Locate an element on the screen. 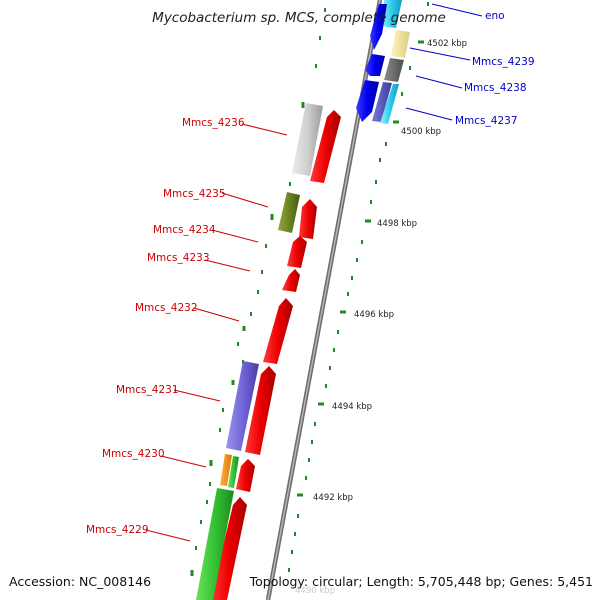  gene-label-mmcs-4232: Mmcs_4232 is located at coordinates (166, 308).